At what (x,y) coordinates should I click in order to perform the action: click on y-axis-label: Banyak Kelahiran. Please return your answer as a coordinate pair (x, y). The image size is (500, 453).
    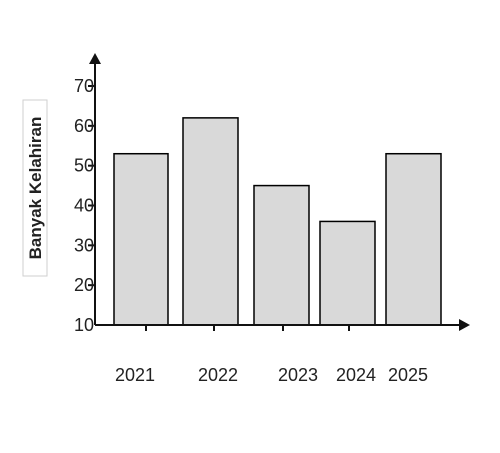
    Looking at the image, I should click on (35, 188).